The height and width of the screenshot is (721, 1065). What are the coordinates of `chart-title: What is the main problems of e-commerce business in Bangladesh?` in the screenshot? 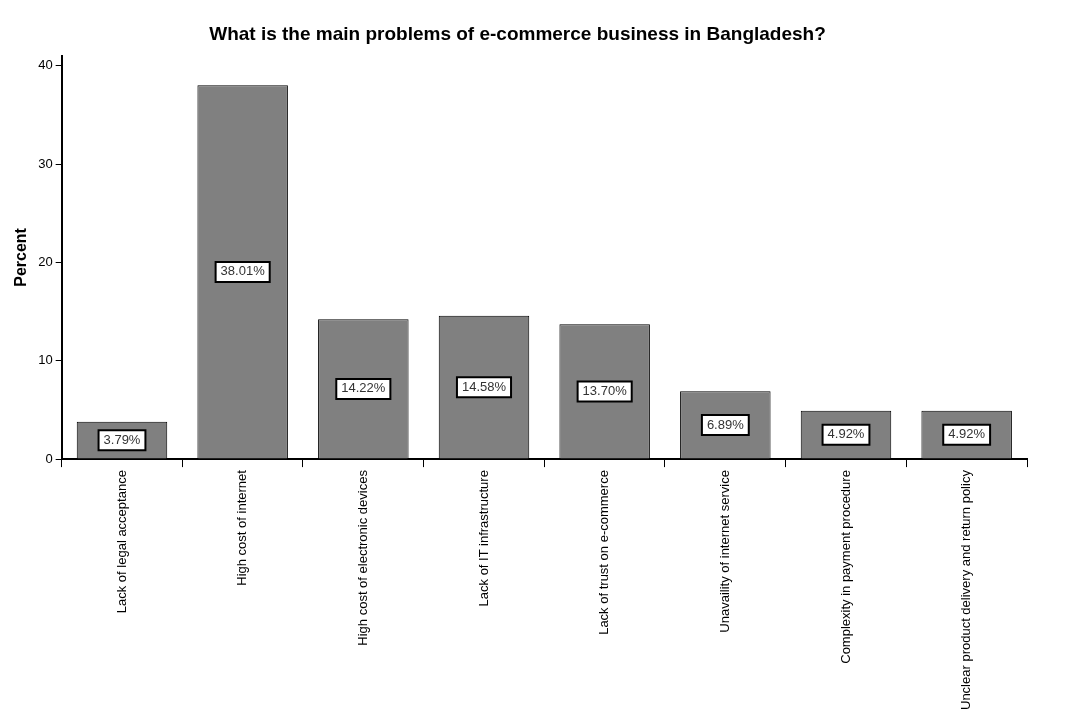 It's located at (517, 33).